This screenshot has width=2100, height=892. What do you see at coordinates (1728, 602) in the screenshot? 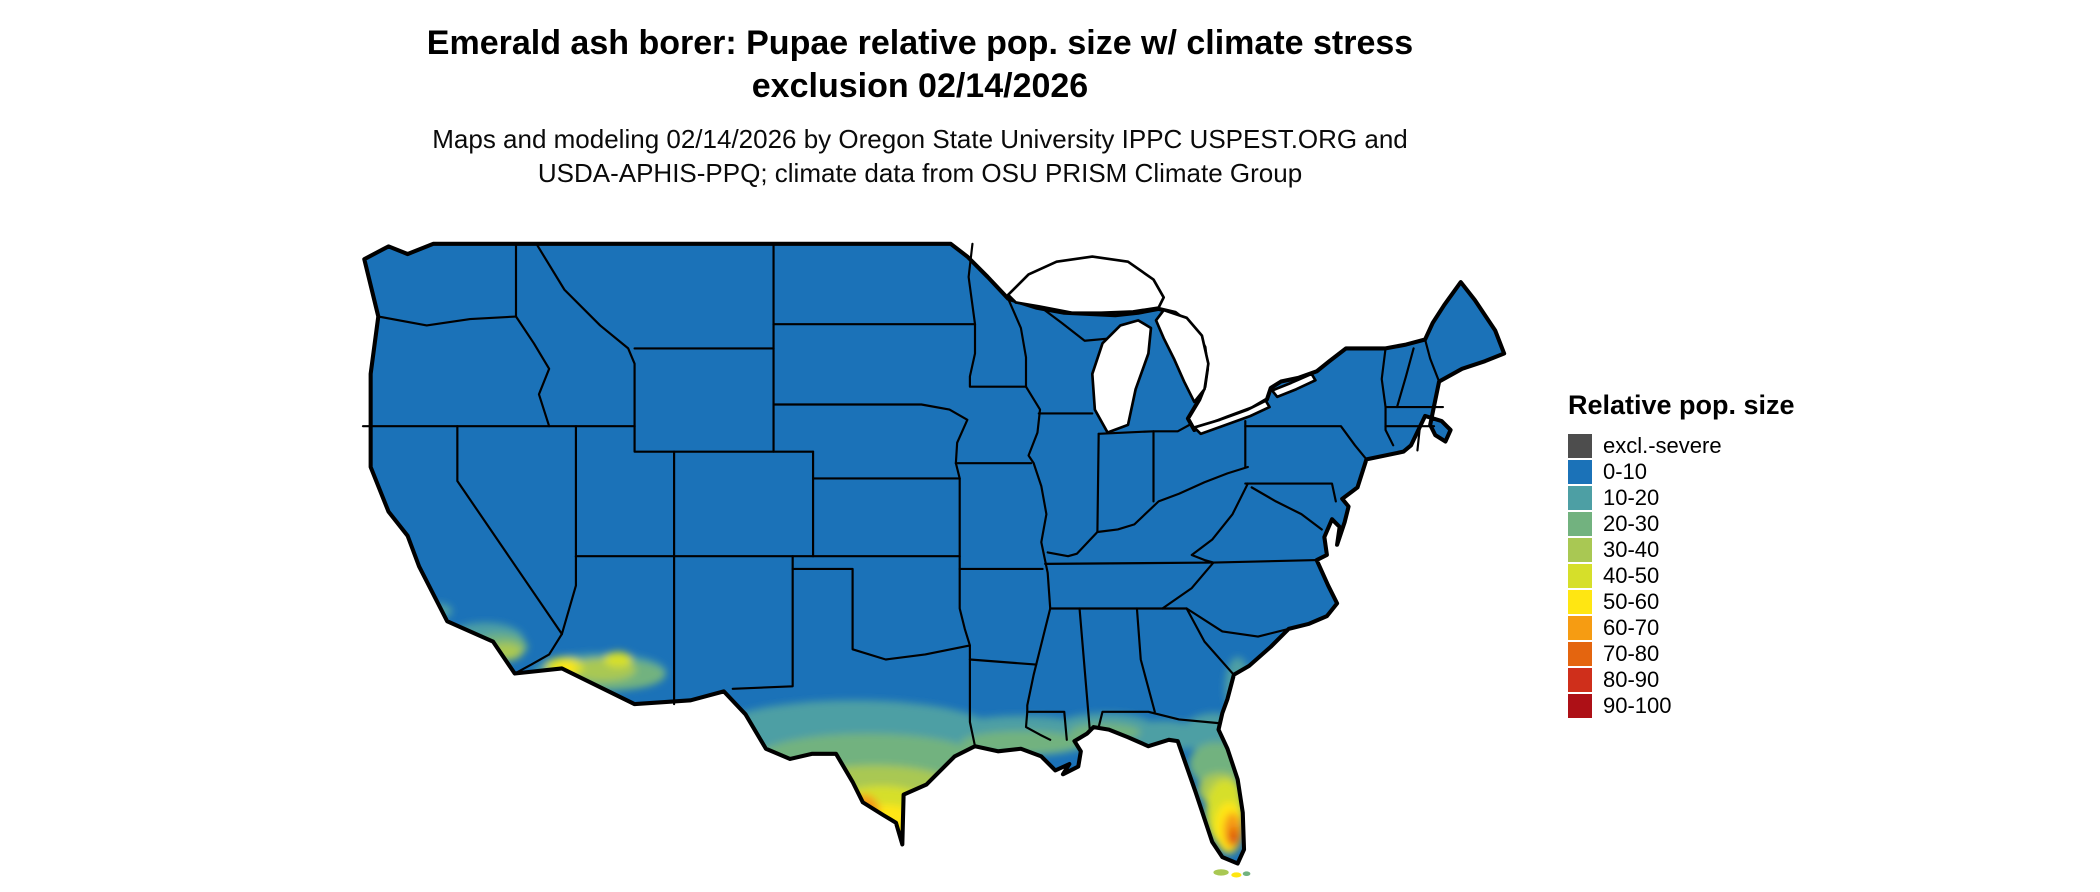
I see `legend-item: 50-60` at bounding box center [1728, 602].